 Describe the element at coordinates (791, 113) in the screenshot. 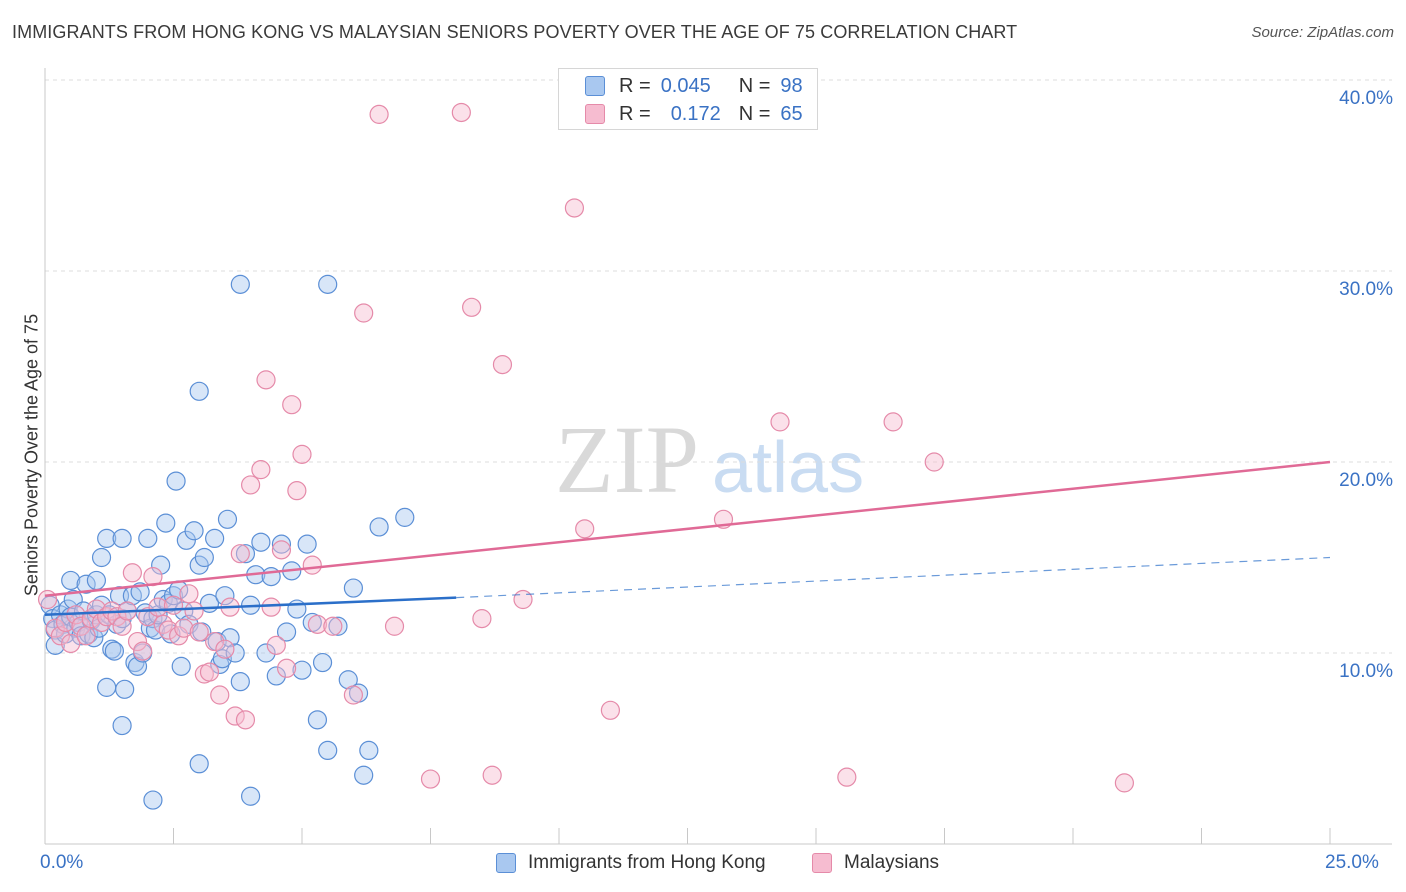

I see `legend-n-value: 65` at that location.